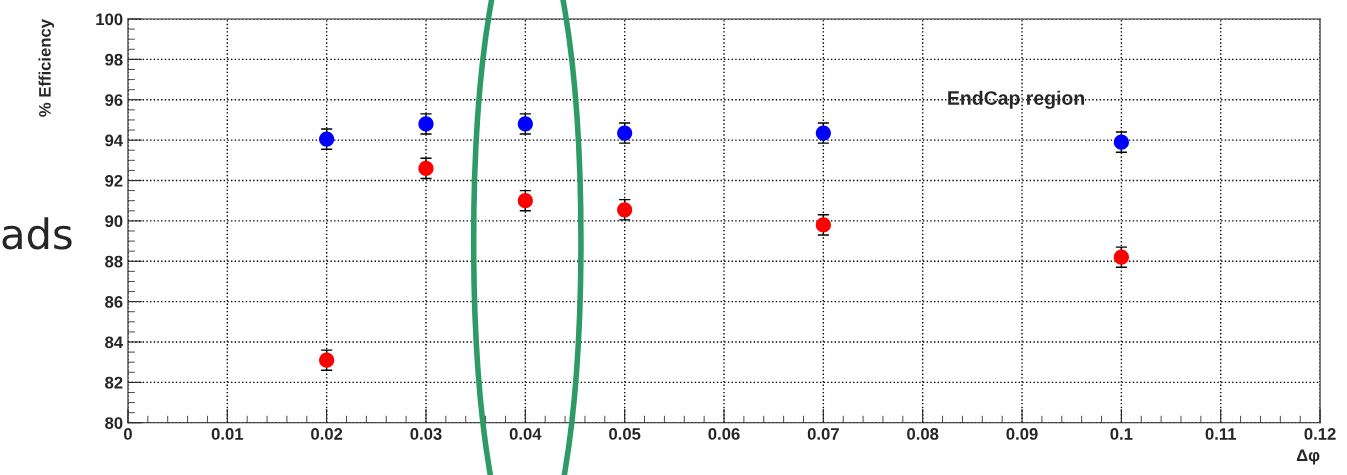  What do you see at coordinates (114, 100) in the screenshot?
I see `y-tick-label: 96` at bounding box center [114, 100].